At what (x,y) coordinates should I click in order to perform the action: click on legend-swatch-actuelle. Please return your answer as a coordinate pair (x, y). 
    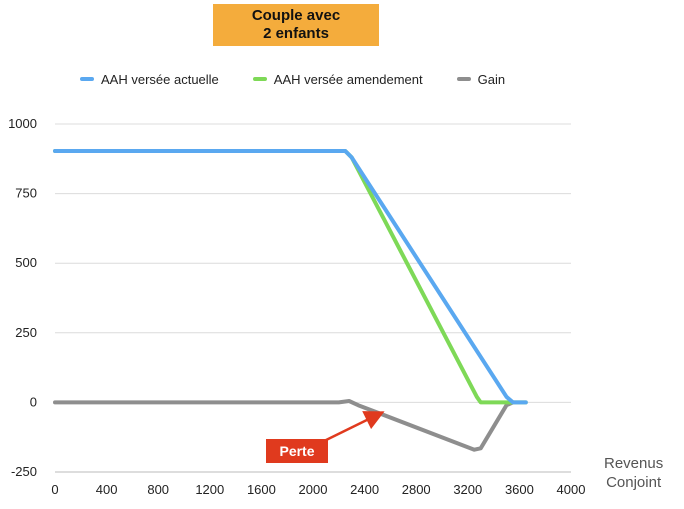
    Looking at the image, I should click on (87, 79).